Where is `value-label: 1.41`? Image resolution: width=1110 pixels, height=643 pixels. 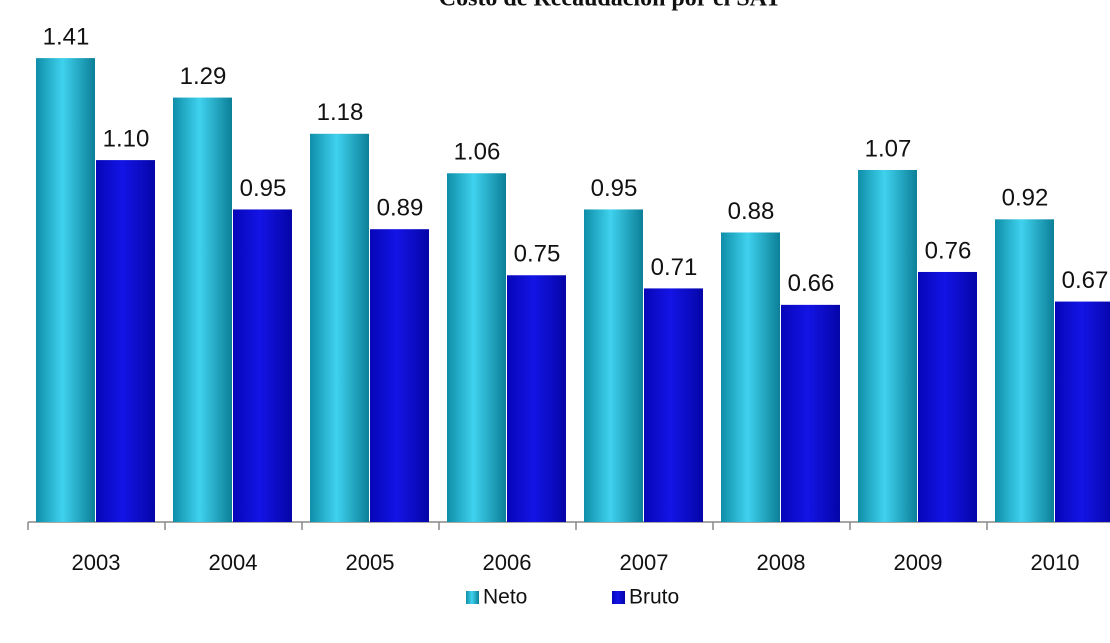 value-label: 1.41 is located at coordinates (66, 36).